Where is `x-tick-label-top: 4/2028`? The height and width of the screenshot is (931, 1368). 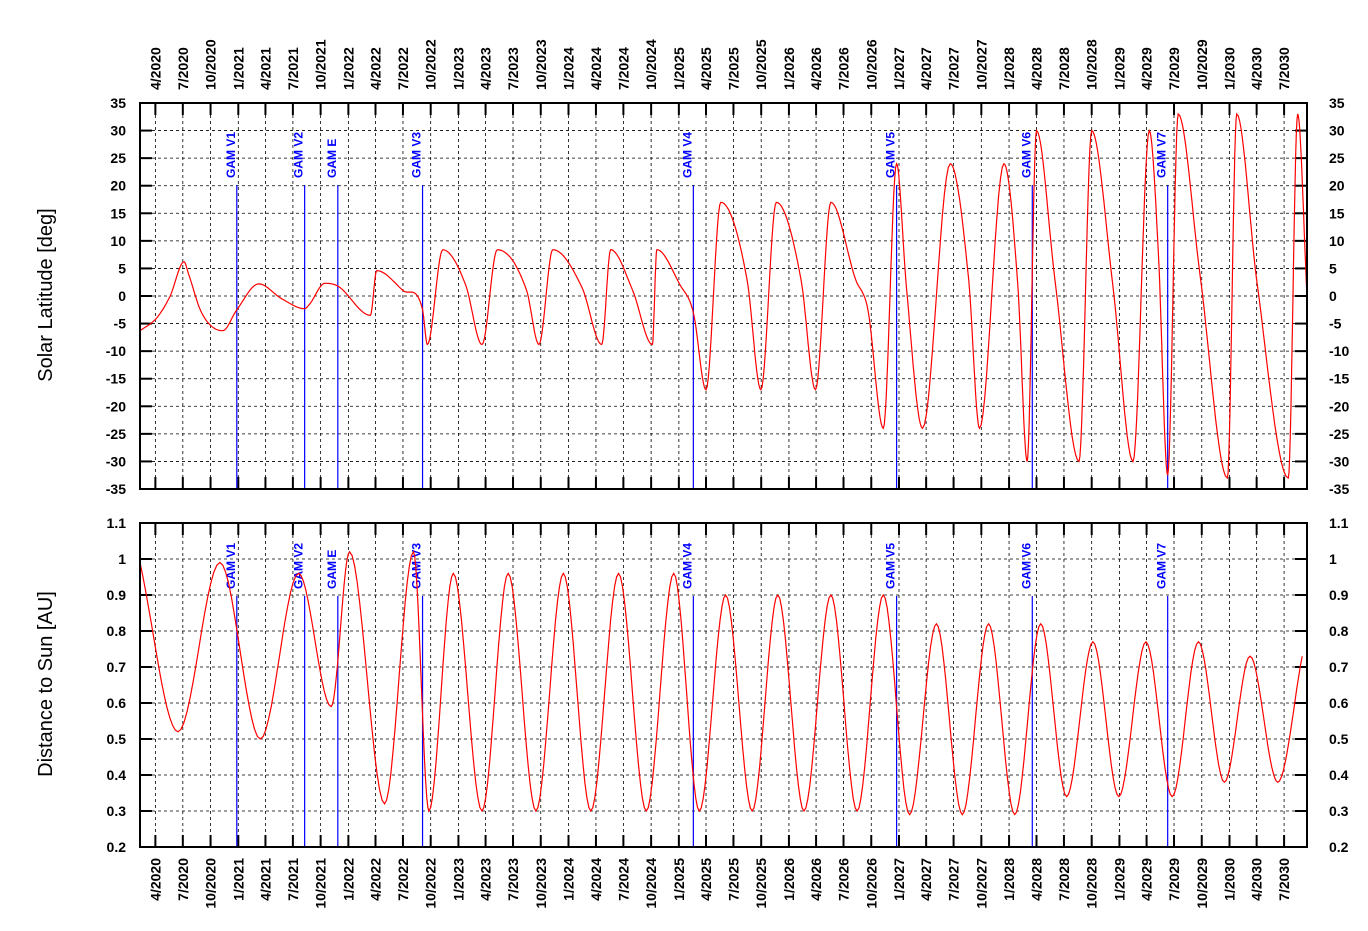
x-tick-label-top: 4/2028 is located at coordinates (1037, 68).